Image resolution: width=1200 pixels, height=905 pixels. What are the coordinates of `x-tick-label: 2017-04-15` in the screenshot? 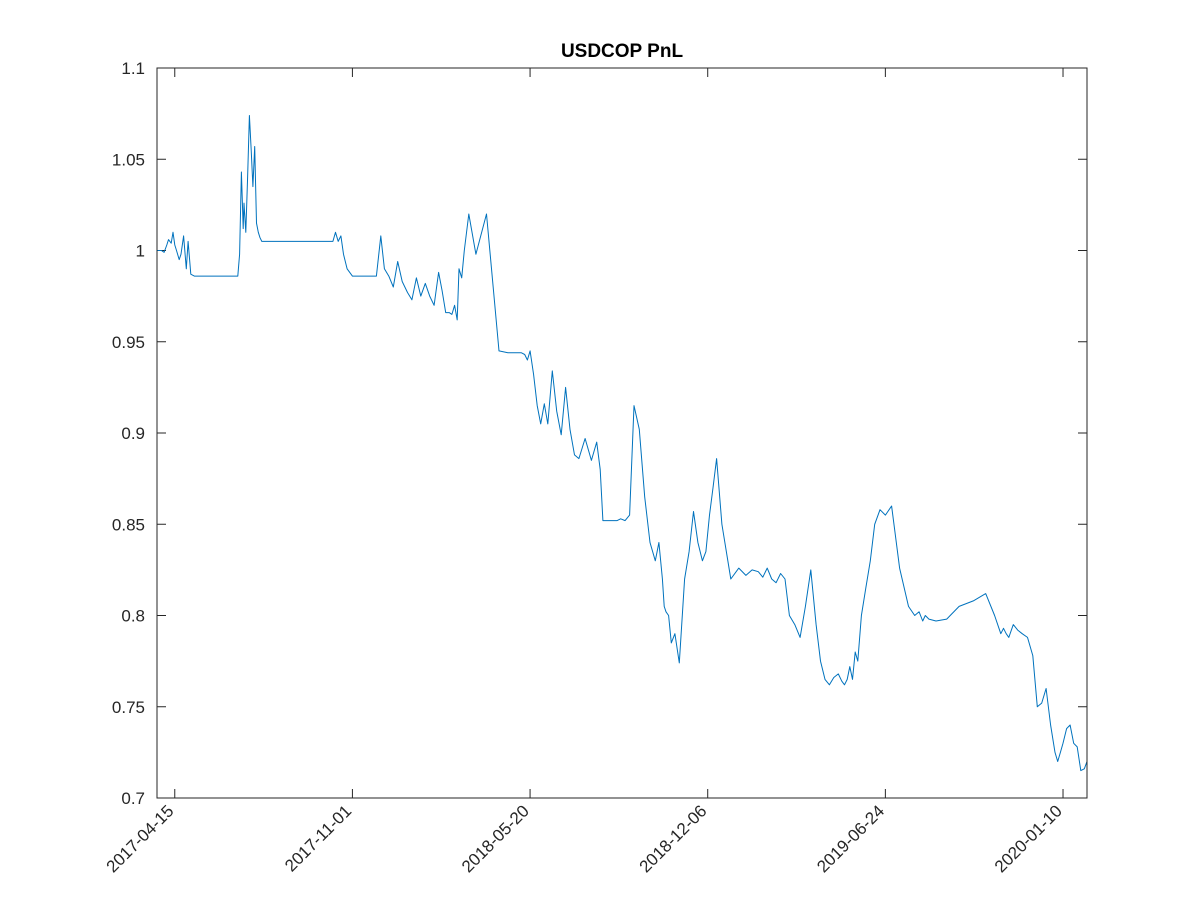 It's located at (140, 838).